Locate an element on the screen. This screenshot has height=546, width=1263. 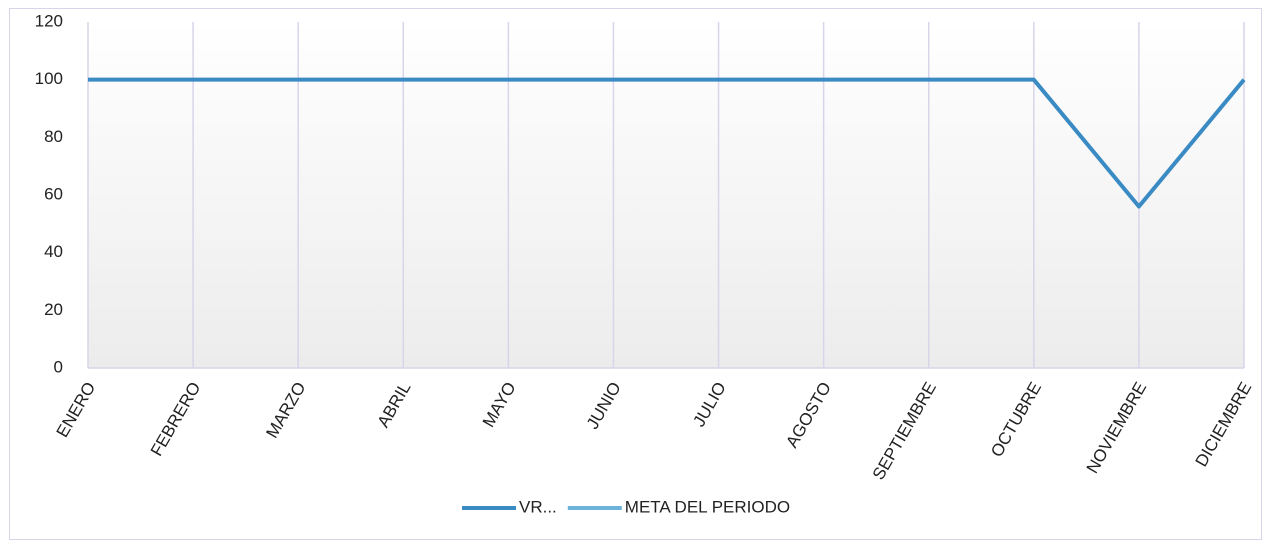
y-tick-label: 0 is located at coordinates (58, 366).